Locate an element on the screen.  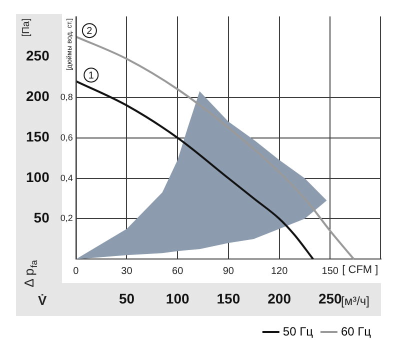
x2-tick-label: 100 is located at coordinates (178, 298).